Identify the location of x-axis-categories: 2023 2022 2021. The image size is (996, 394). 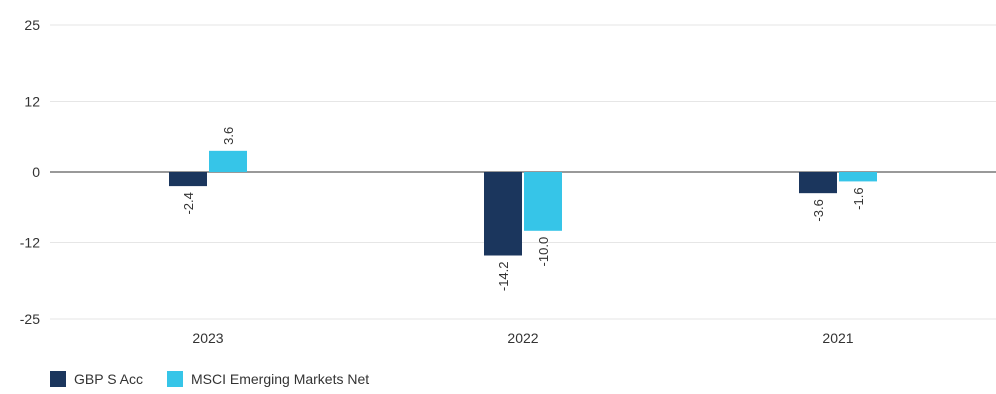
(522, 338).